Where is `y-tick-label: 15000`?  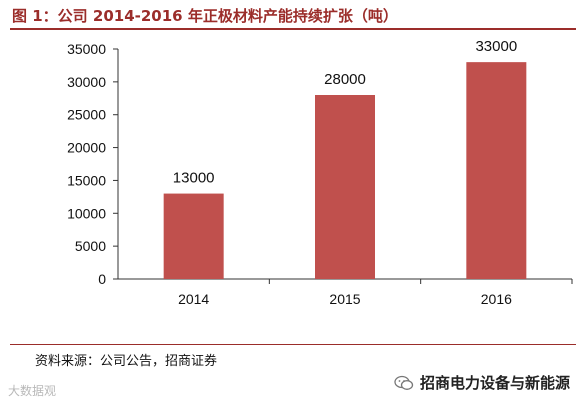 y-tick-label: 15000 is located at coordinates (86, 180).